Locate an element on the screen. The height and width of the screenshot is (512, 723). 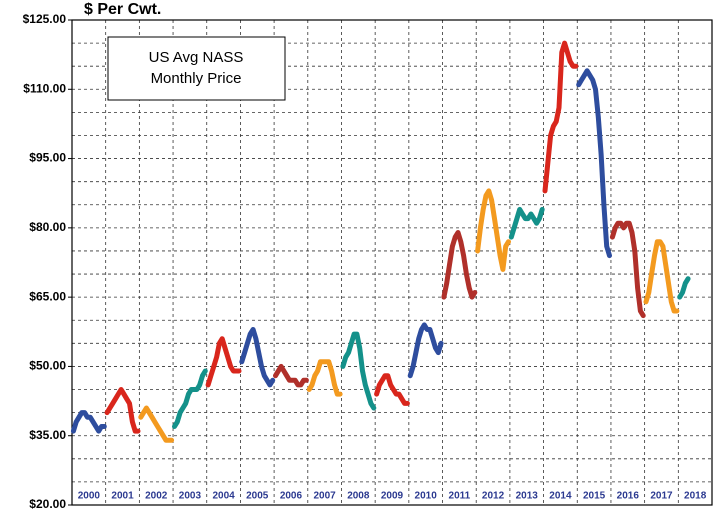
x-tick-label: 2005 is located at coordinates (257, 496).